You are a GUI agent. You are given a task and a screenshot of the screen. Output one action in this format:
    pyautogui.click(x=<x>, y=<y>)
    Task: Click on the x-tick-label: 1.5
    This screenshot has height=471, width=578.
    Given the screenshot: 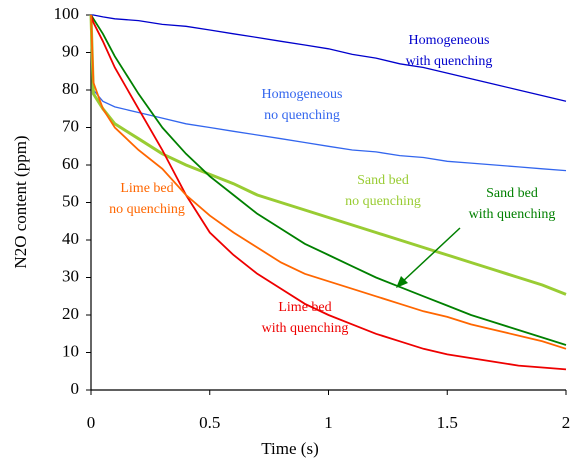 What is the action you would take?
    pyautogui.click(x=447, y=422)
    